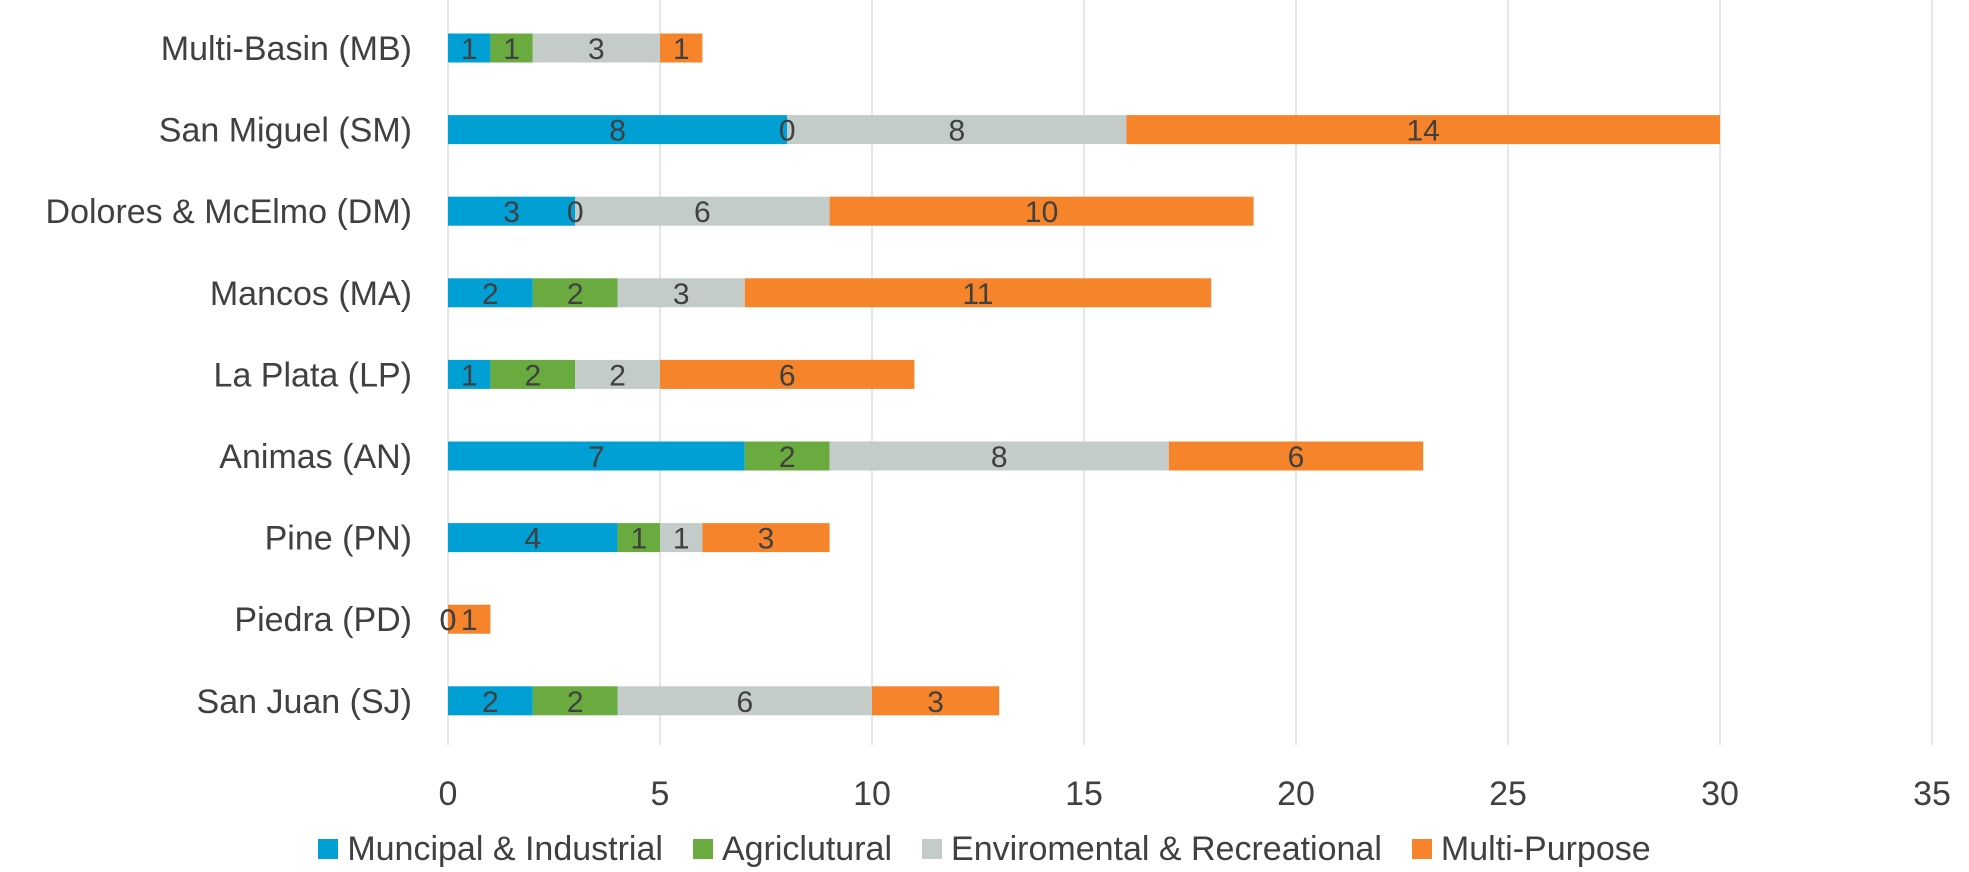 The height and width of the screenshot is (872, 1969). I want to click on legend-label: Enviromental & Recreational, so click(1166, 848).